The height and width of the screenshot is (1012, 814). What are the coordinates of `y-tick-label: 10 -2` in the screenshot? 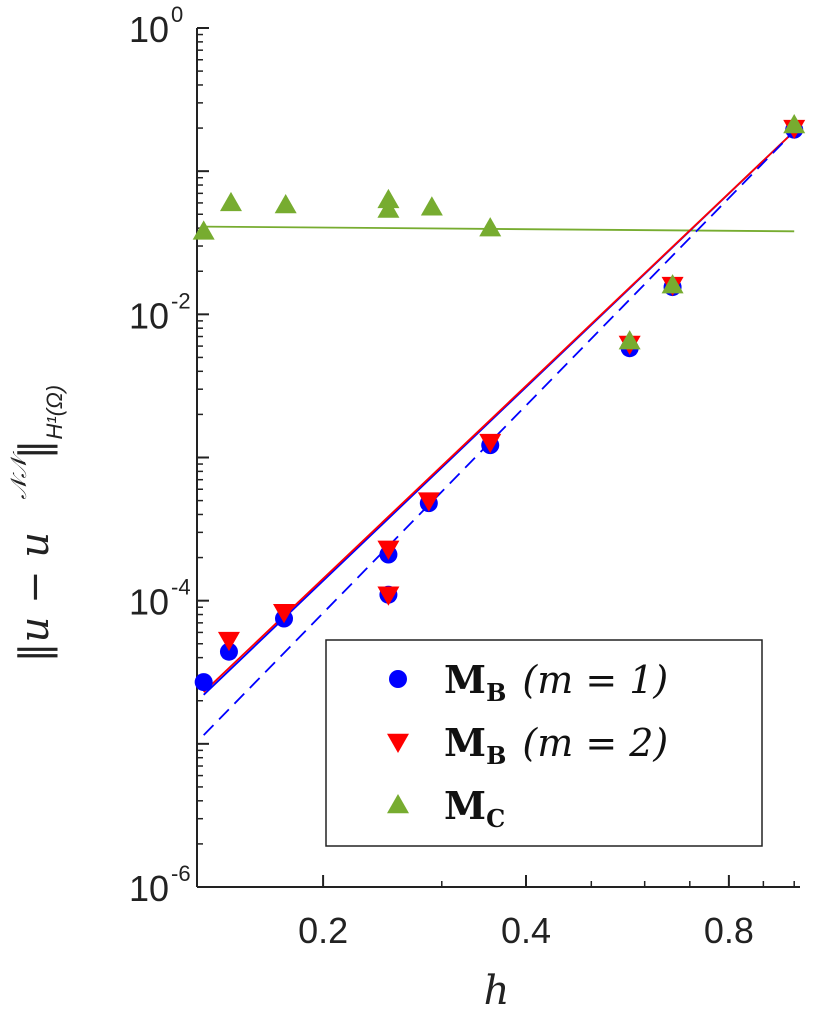 It's located at (160, 312).